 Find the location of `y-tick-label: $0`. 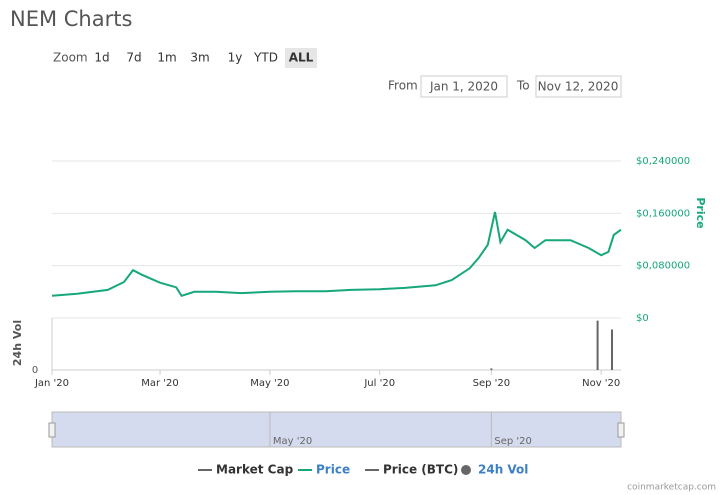

y-tick-label: $0 is located at coordinates (642, 318).